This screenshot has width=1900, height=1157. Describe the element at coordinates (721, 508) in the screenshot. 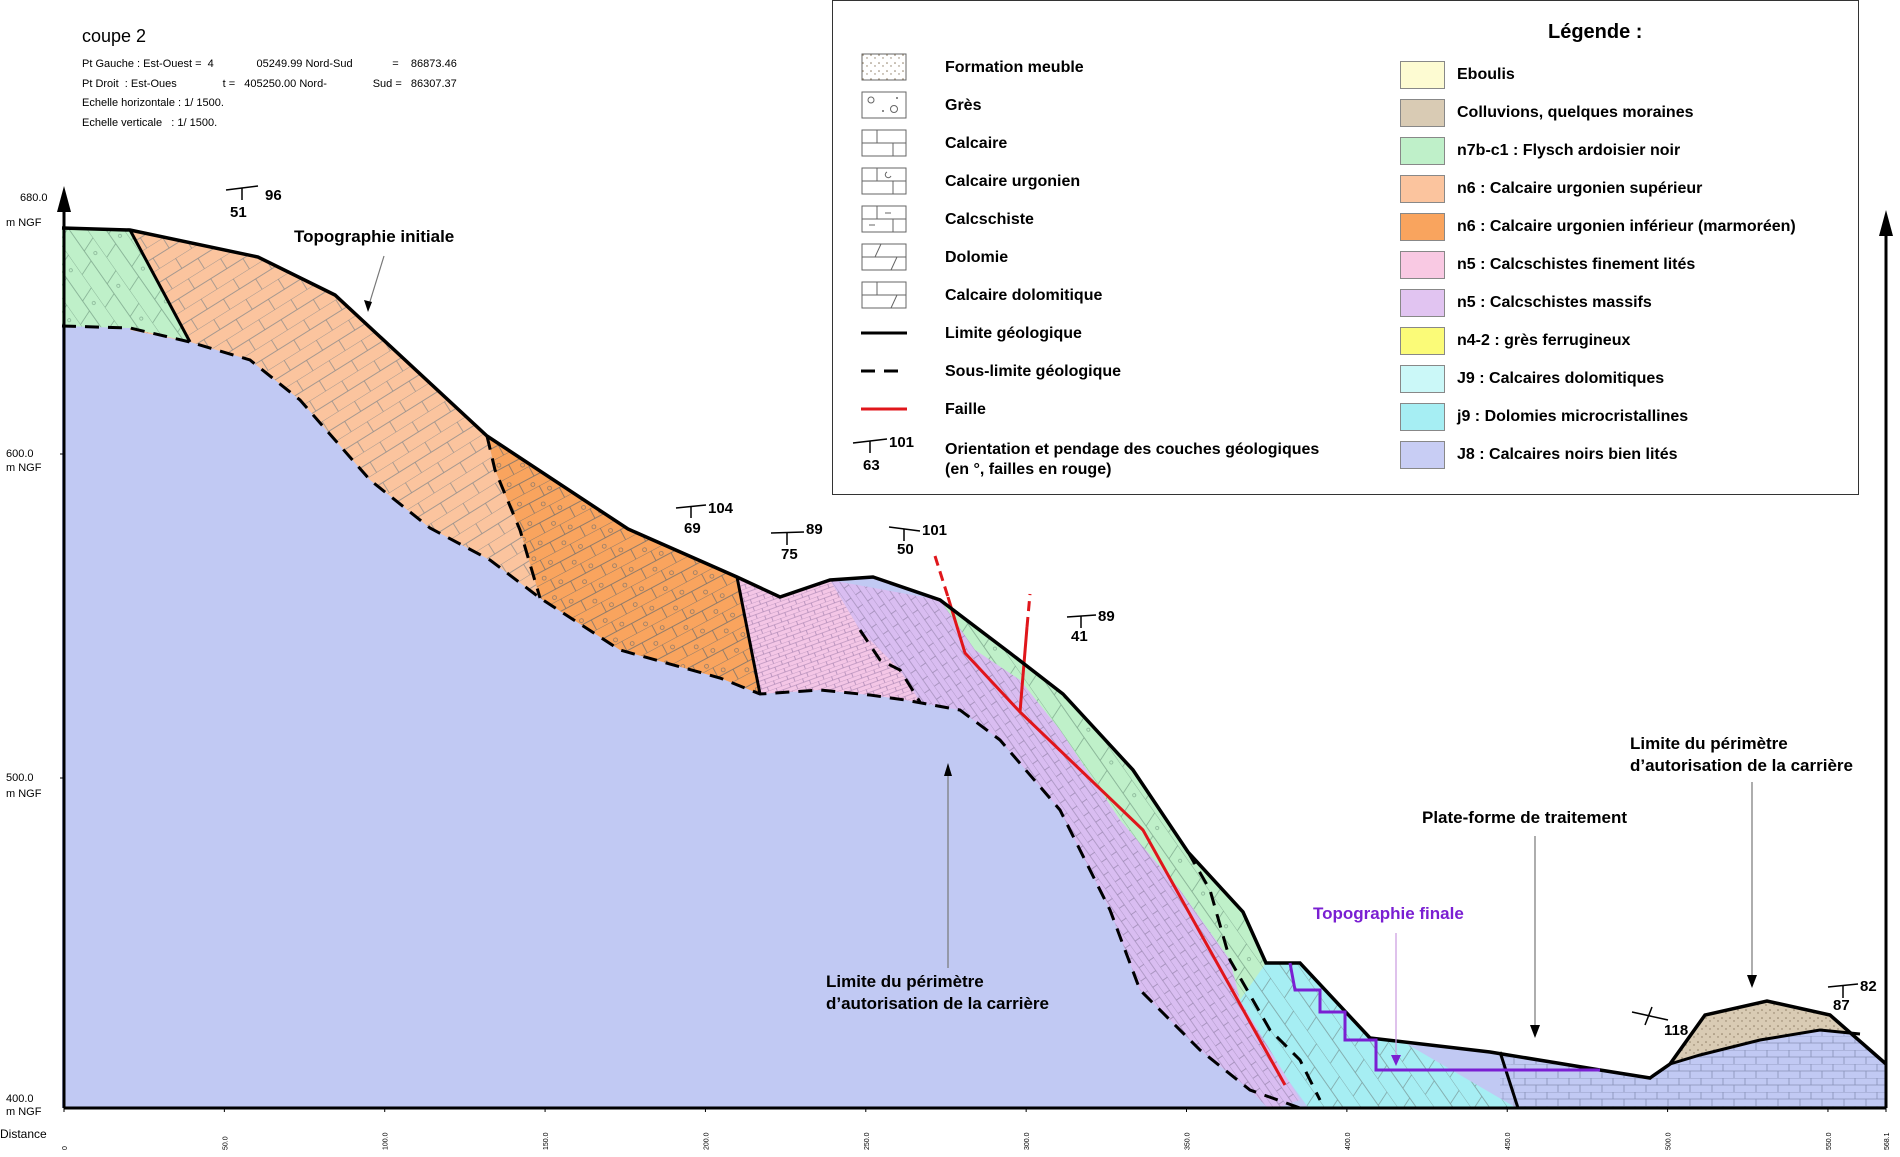

I see `svg-text: 104` at that location.